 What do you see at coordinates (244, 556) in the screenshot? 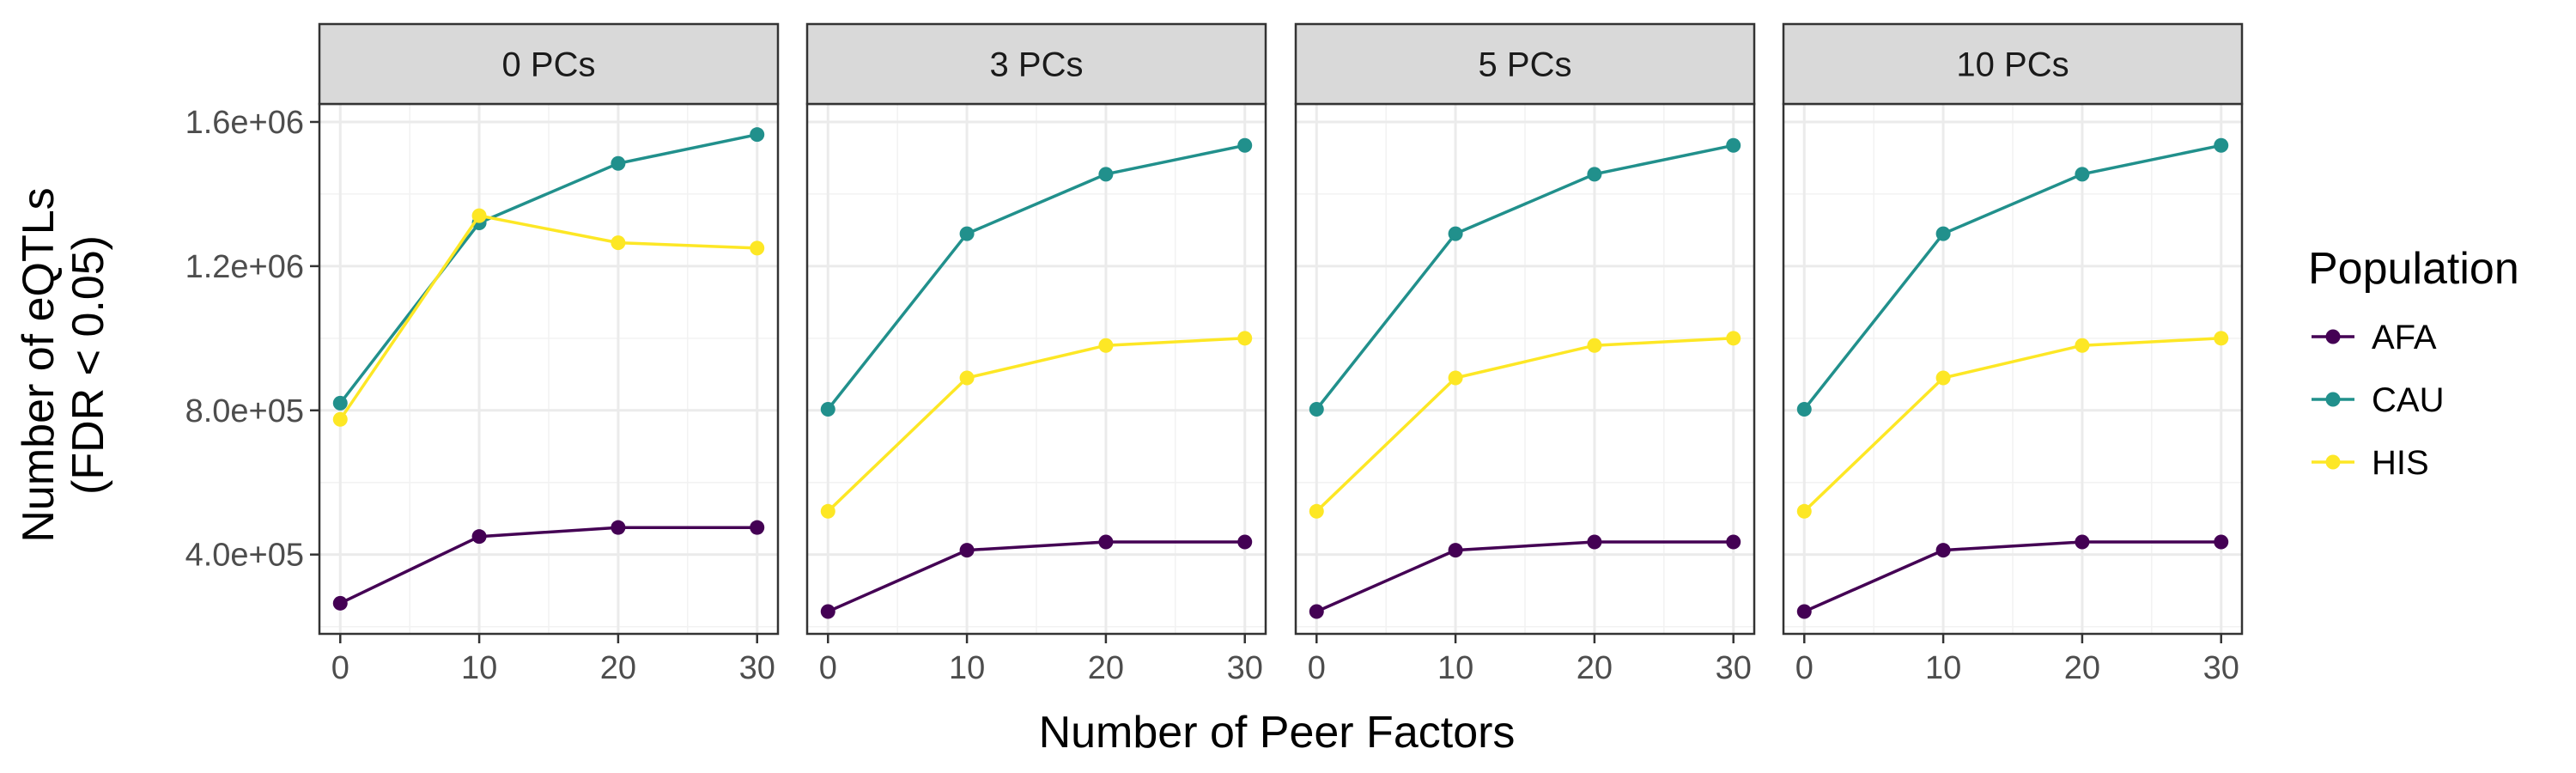
I see `y-tick-label: 4.0e+05` at bounding box center [244, 556].